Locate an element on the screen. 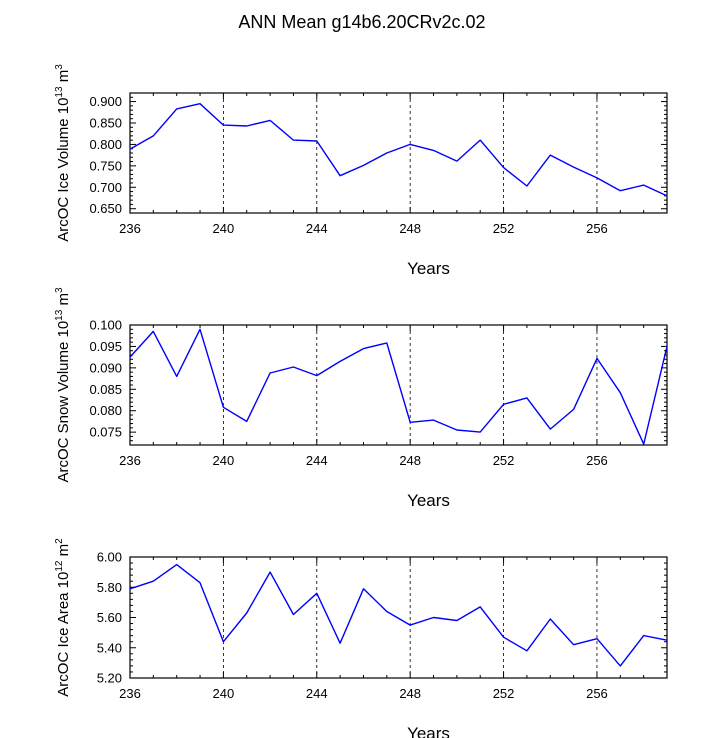 This screenshot has height=738, width=723. y-tick-label: 0.090 is located at coordinates (105, 367).